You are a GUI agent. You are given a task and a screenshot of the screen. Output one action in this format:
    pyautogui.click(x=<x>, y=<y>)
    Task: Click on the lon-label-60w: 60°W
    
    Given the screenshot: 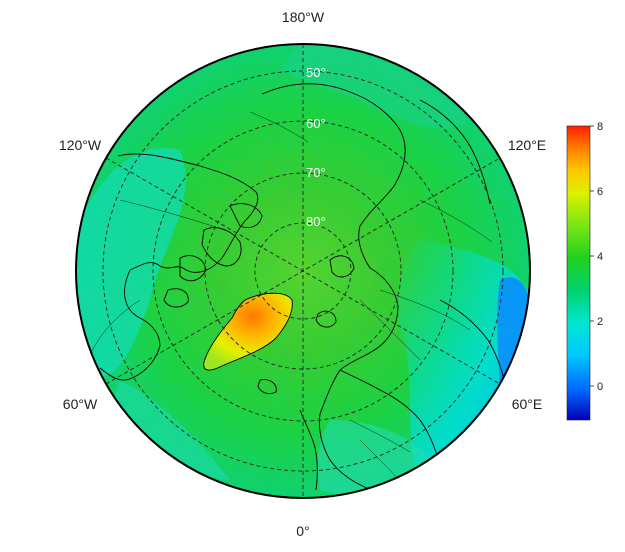 What is the action you would take?
    pyautogui.click(x=80, y=404)
    